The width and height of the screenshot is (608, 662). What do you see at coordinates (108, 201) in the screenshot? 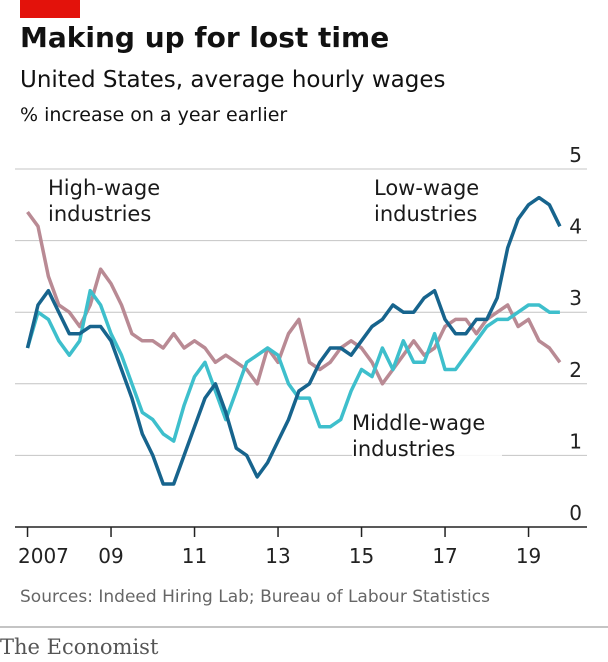
I see `series-label: High-wage industries` at bounding box center [108, 201].